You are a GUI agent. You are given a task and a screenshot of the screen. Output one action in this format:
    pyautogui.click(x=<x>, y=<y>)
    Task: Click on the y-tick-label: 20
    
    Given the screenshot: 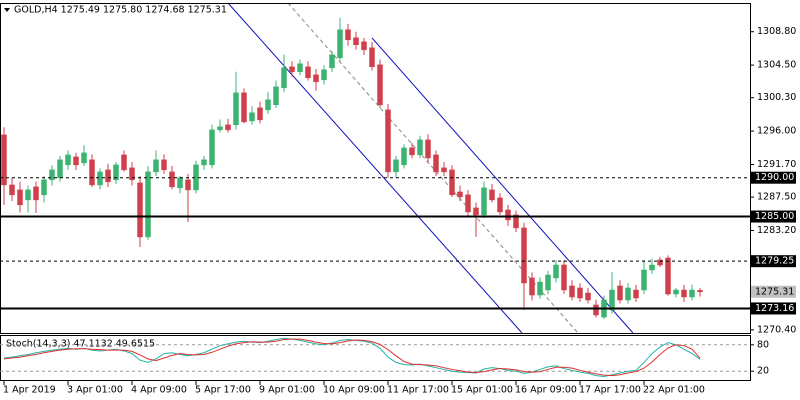 What is the action you would take?
    pyautogui.click(x=763, y=371)
    